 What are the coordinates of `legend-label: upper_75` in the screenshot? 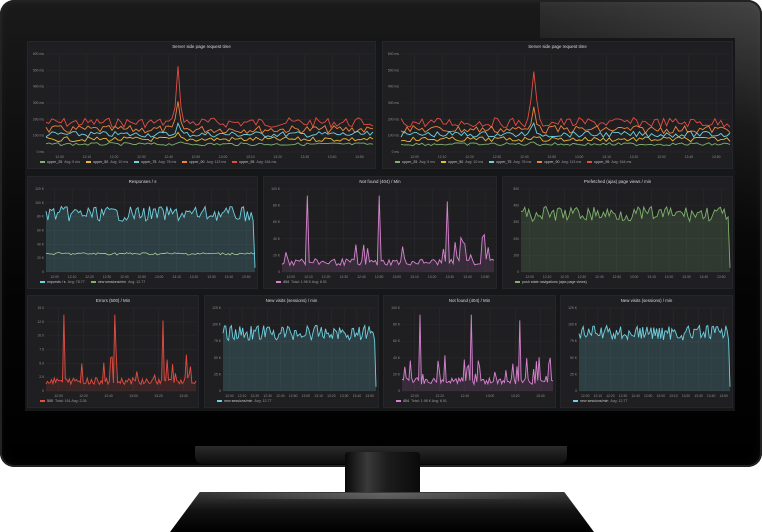 It's located at (504, 162).